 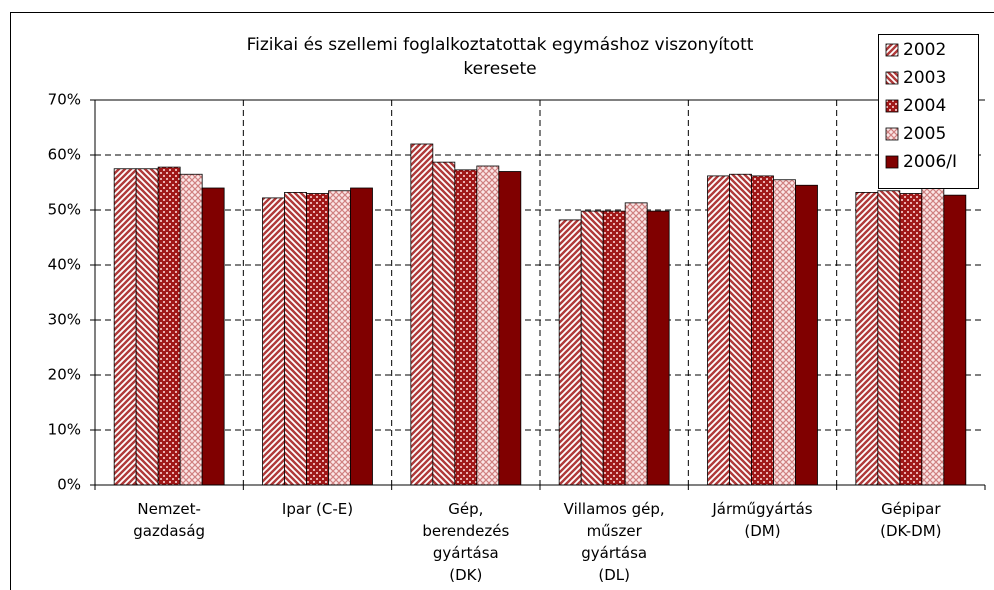 I want to click on y-tick-label: 70%, so click(x=64, y=100).